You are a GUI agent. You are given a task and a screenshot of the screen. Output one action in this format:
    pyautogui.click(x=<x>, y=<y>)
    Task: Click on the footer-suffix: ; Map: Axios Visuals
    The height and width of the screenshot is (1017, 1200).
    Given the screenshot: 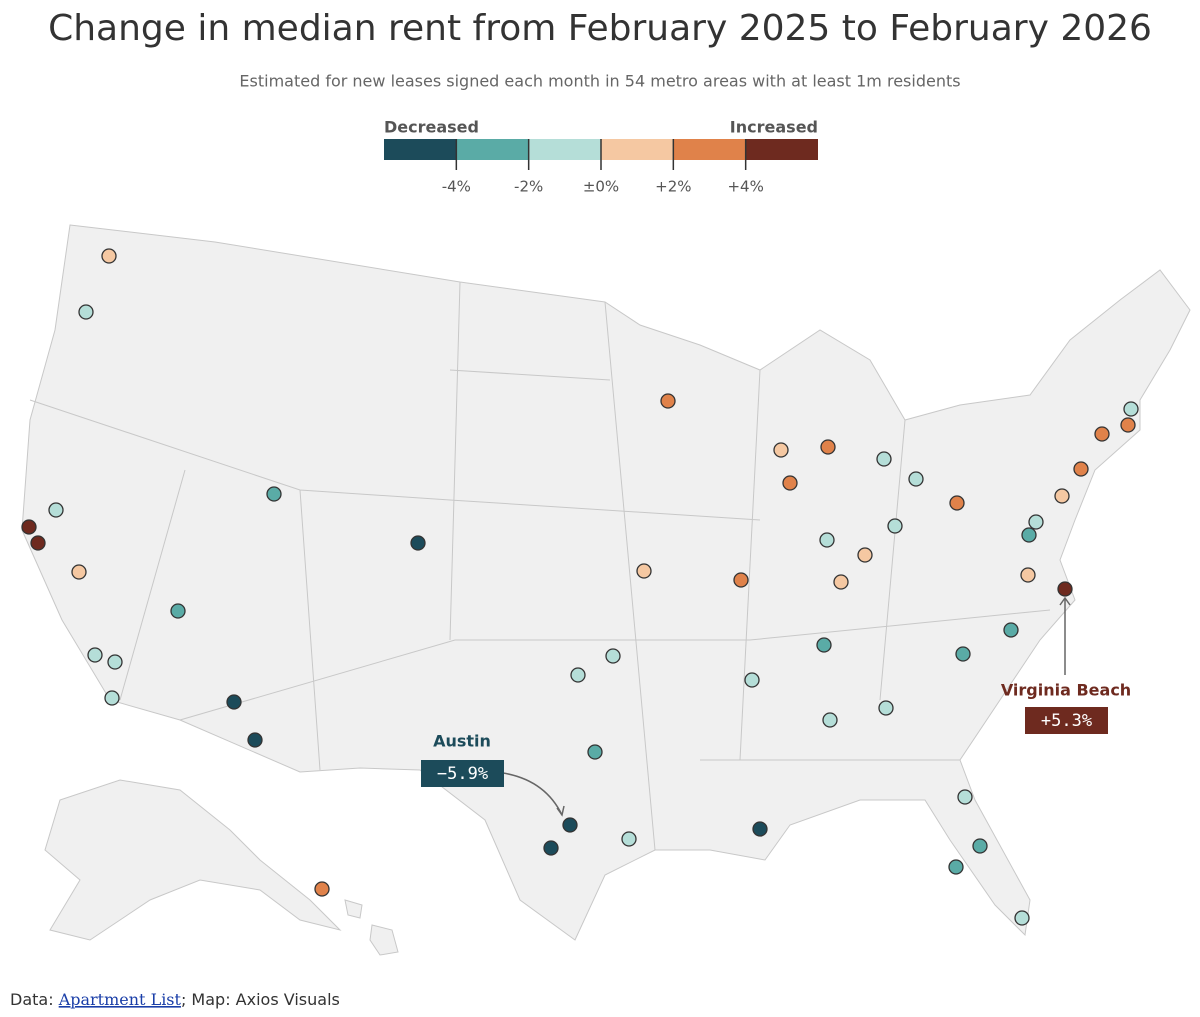 What is the action you would take?
    pyautogui.click(x=260, y=999)
    